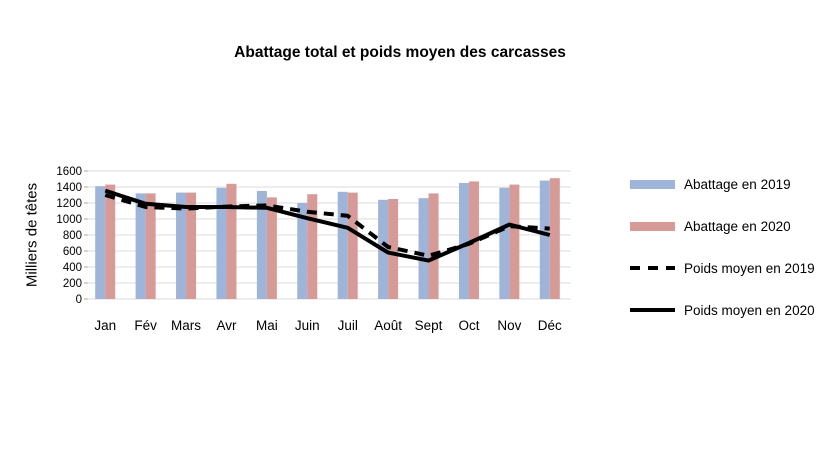 This screenshot has width=820, height=462. What do you see at coordinates (186, 325) in the screenshot?
I see `x-tick-label: Mars` at bounding box center [186, 325].